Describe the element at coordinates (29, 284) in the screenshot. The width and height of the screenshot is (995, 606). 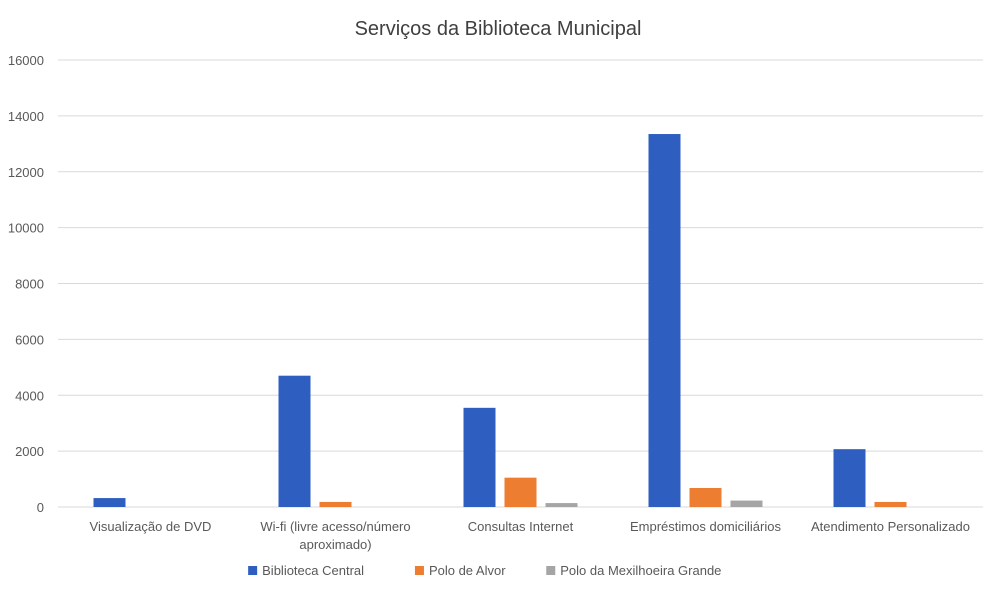
I see `y-tick-label: 8000` at that location.